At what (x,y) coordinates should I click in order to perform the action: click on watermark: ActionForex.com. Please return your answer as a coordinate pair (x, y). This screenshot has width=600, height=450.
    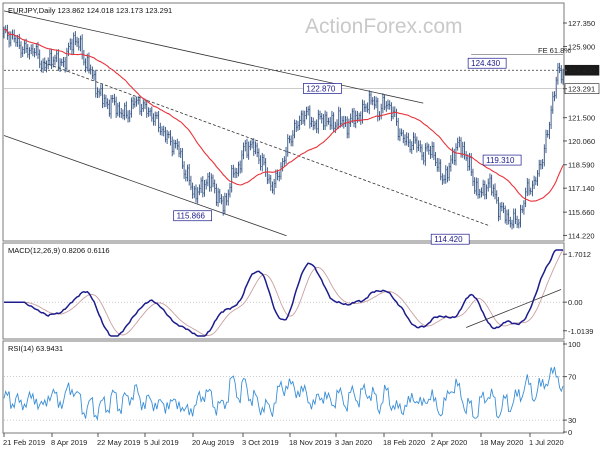
    Looking at the image, I should click on (384, 26).